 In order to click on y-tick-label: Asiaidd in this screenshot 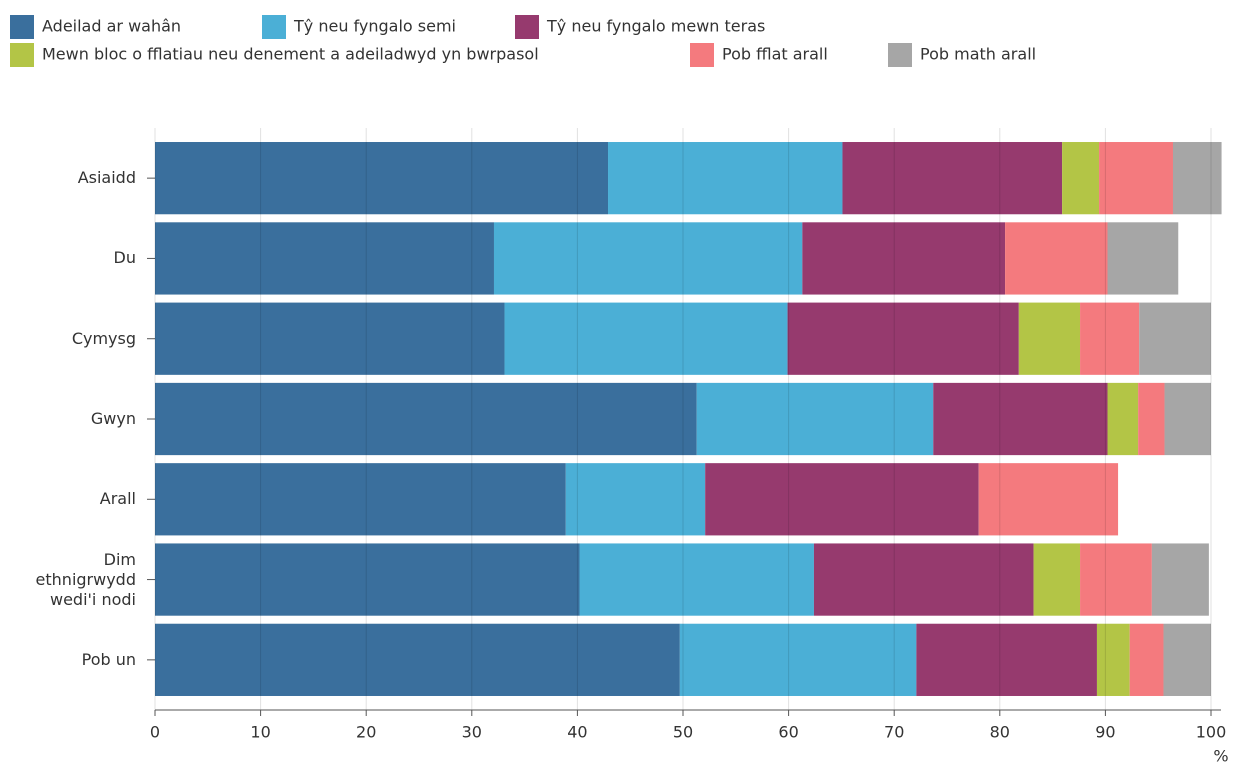, I will do `click(106, 178)`.